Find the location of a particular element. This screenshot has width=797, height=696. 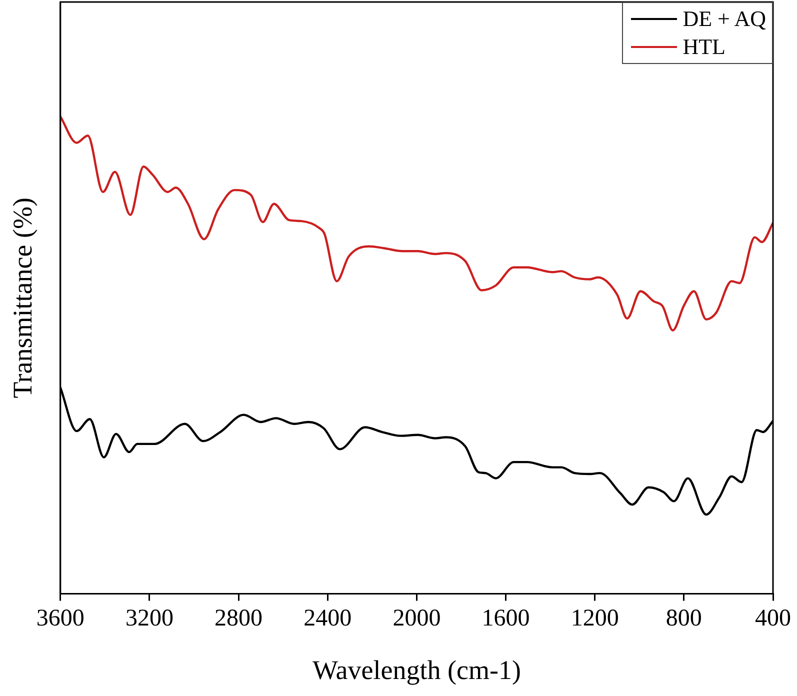

legend-label: DE + AQ is located at coordinates (724, 19).